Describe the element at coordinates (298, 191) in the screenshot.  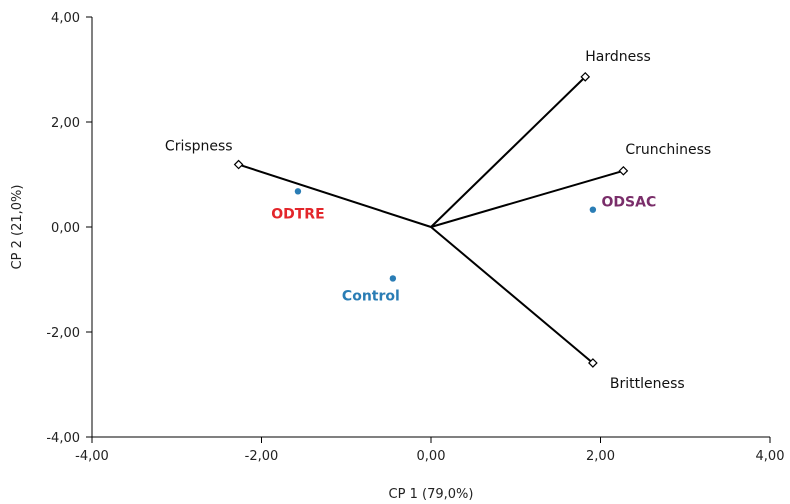
I see `point-odtre` at that location.